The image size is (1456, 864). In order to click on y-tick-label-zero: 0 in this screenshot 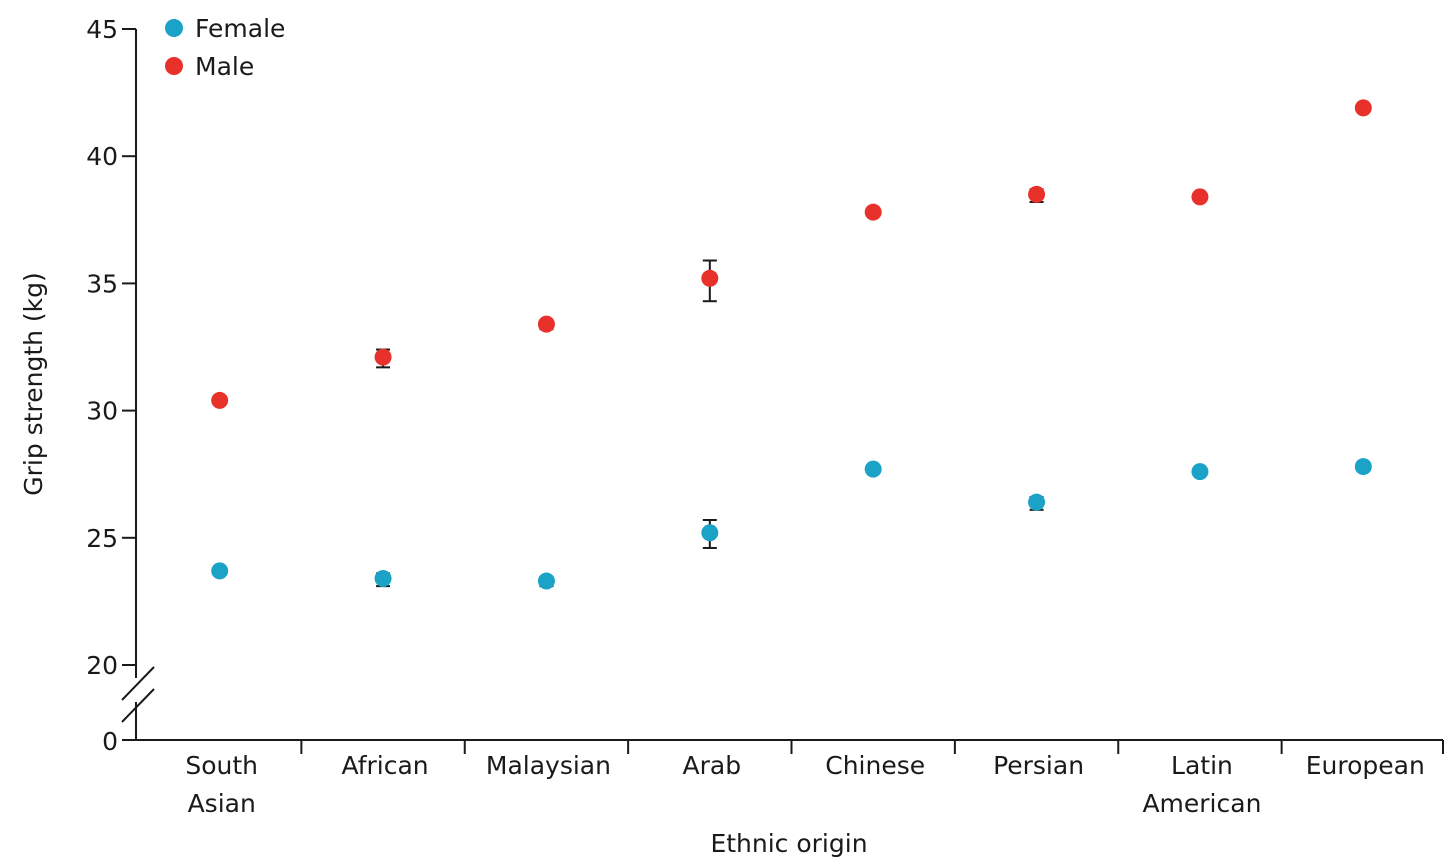, I will do `click(110, 741)`.